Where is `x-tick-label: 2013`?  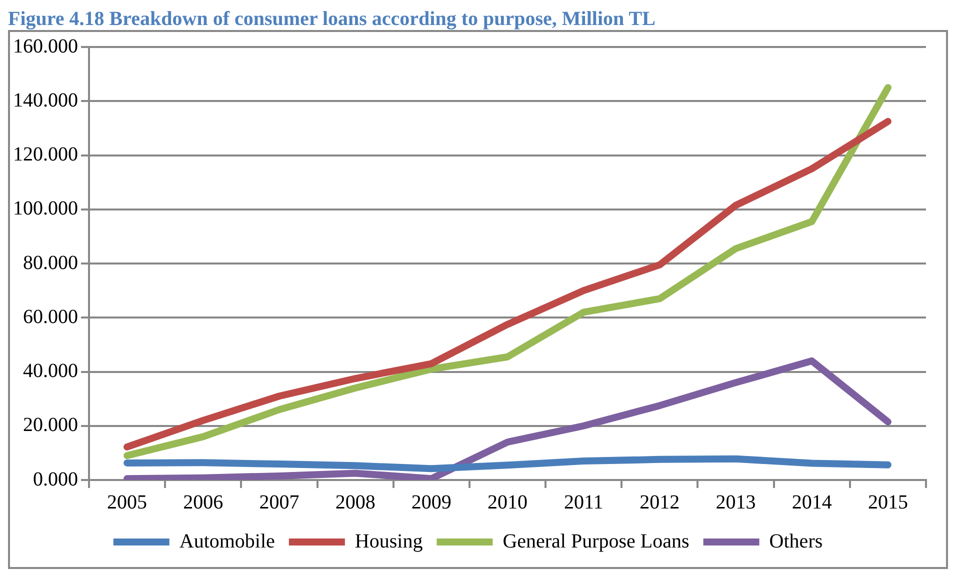 x-tick-label: 2013 is located at coordinates (736, 502).